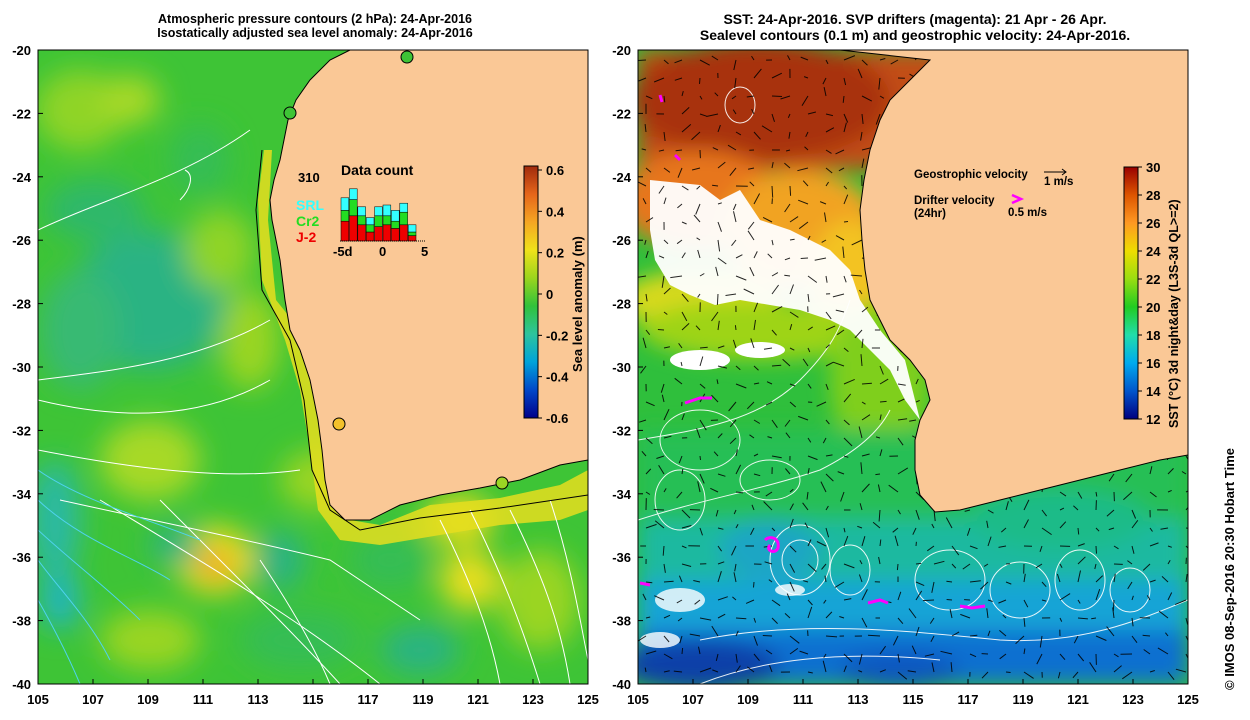 This screenshot has width=1250, height=720. Describe the element at coordinates (577, 304) in the screenshot. I see `sla-colorbar-label: Sea level anomaly (m)` at that location.